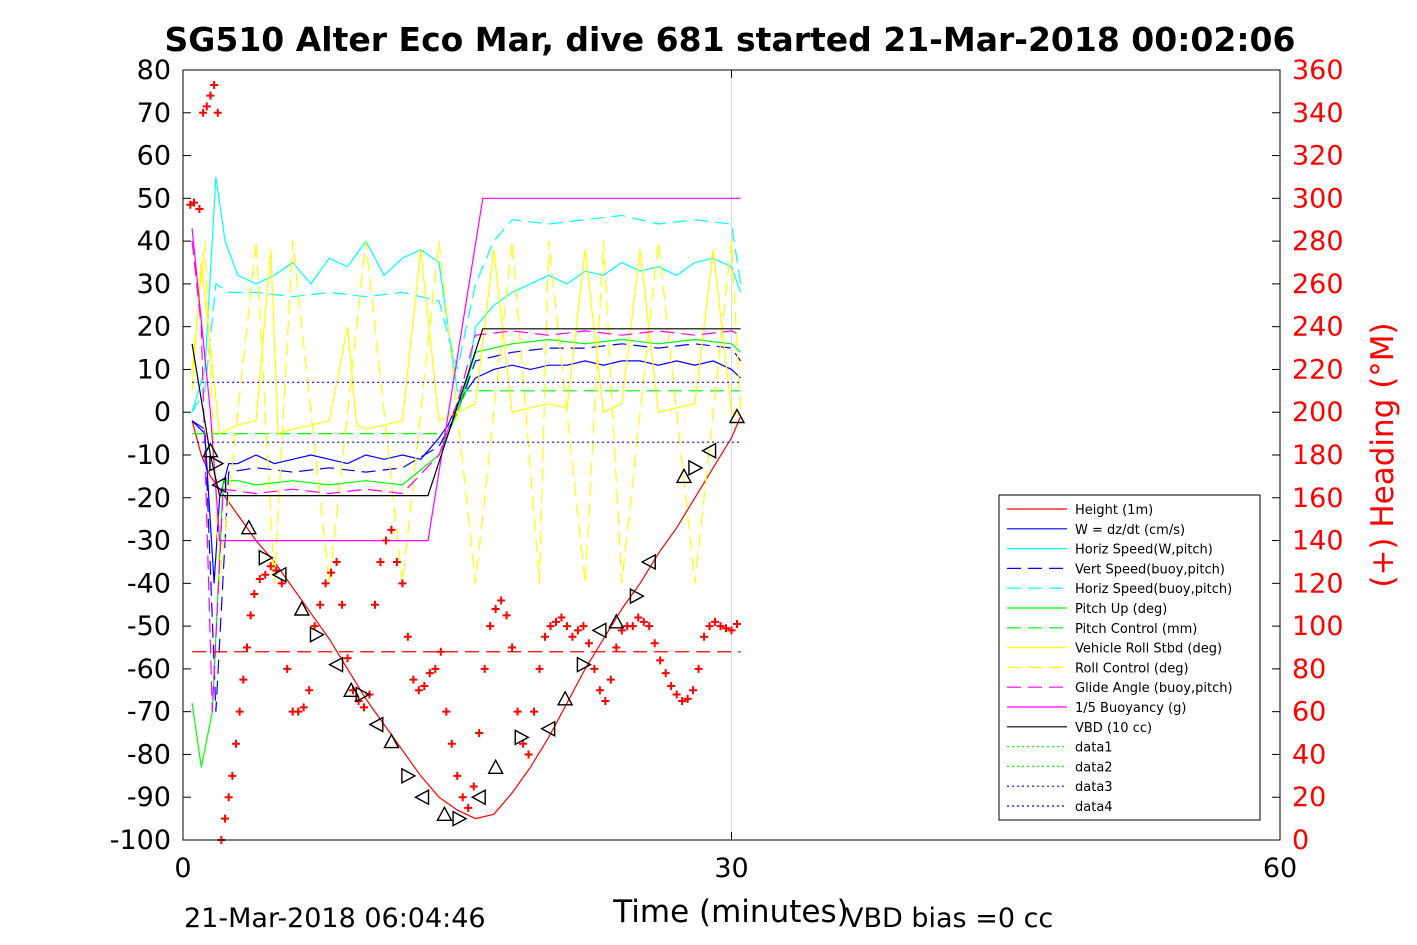  Describe the element at coordinates (730, 912) in the screenshot. I see `x-axis-label: Time (minutes)` at that location.